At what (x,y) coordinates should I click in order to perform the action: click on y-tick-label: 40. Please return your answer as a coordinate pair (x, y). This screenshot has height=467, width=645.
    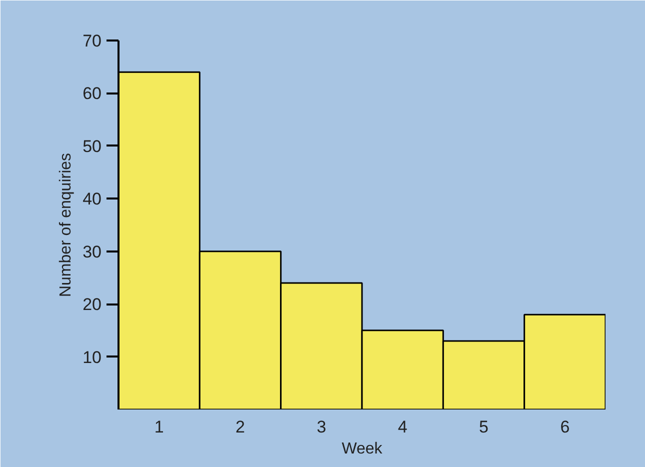
    Looking at the image, I should click on (92, 199).